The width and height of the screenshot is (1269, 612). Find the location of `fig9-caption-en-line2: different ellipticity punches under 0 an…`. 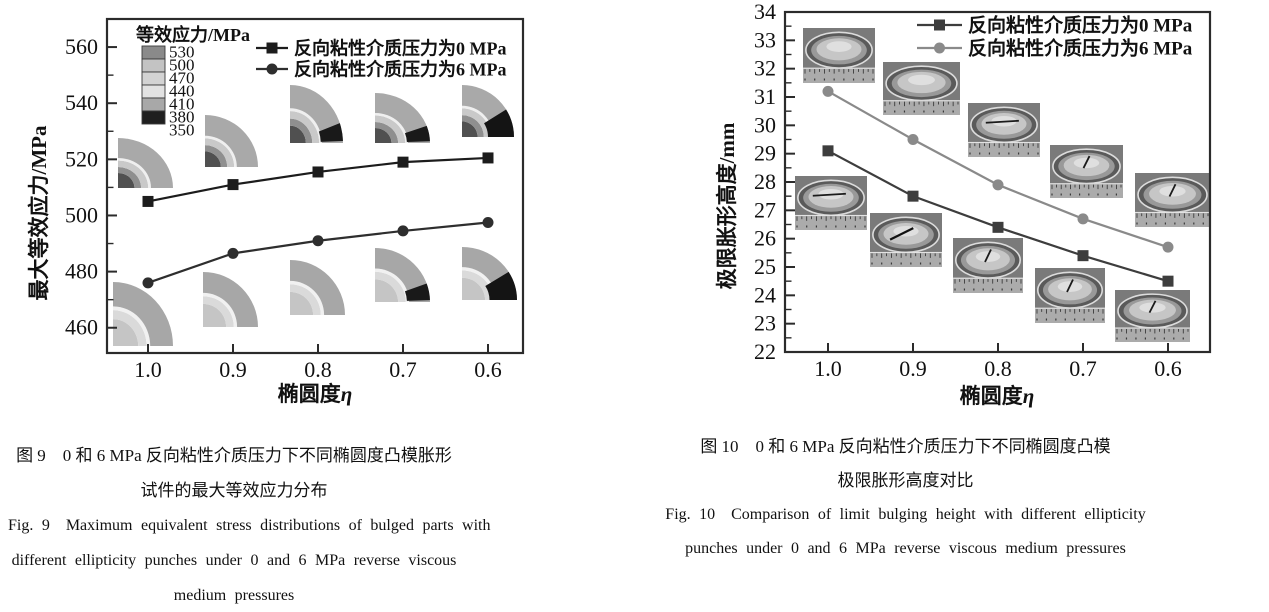

fig9-caption-en-line2: different ellipticity punches under 0 an… is located at coordinates (234, 560).